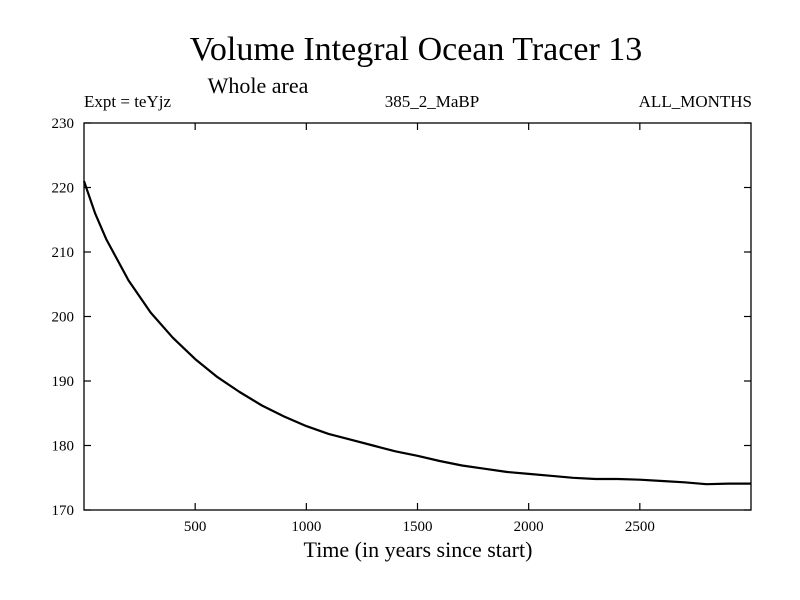 The image size is (800, 600). I want to click on y-tick-label: 230, so click(63, 124).